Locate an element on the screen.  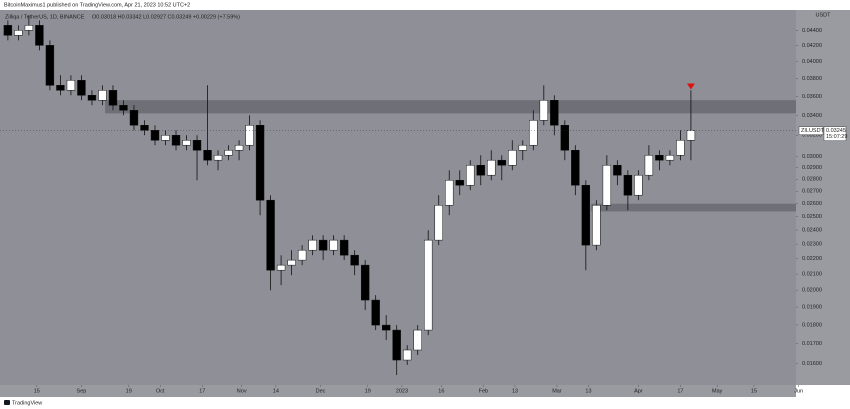
time-axis is located at coordinates (398, 391).